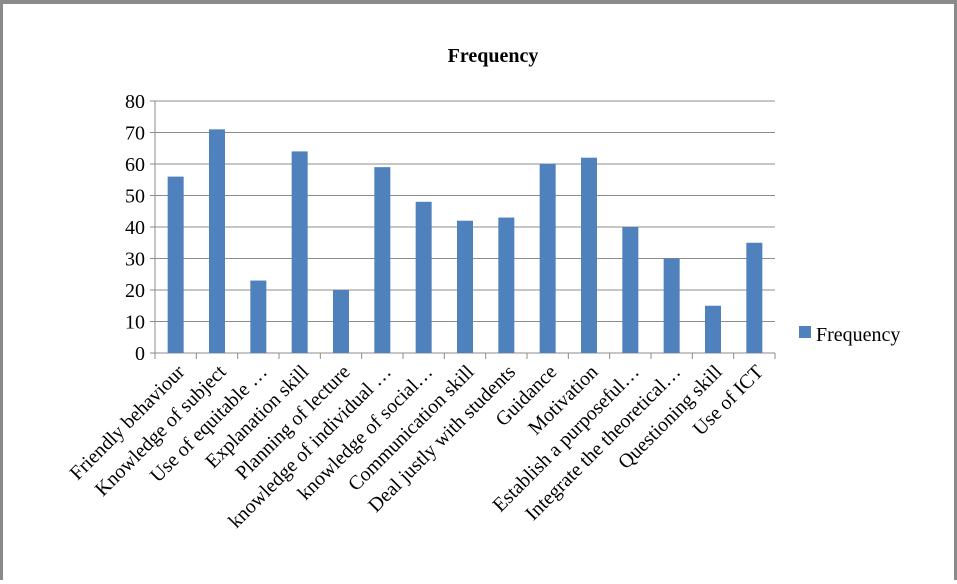  Describe the element at coordinates (493, 56) in the screenshot. I see `chart-title: Frequency` at that location.